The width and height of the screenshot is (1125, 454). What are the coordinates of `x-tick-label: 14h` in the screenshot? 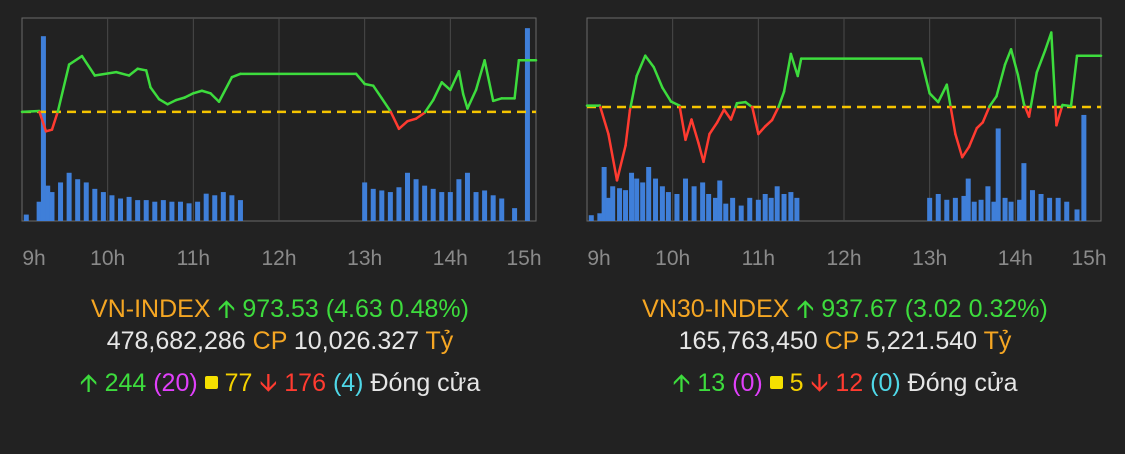 It's located at (450, 258).